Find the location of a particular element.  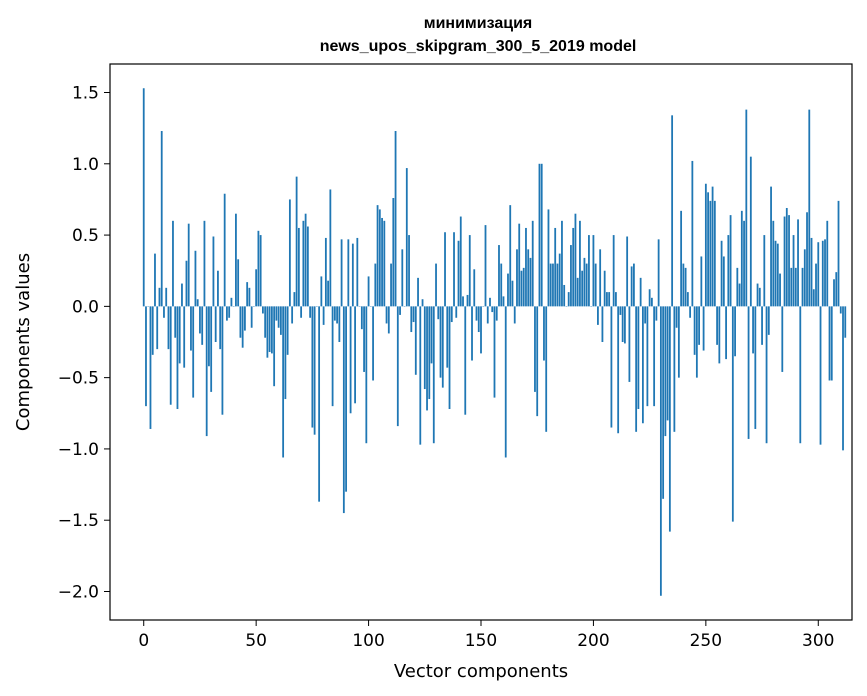

y-tick-label-4: 0.0 is located at coordinates (85, 307).